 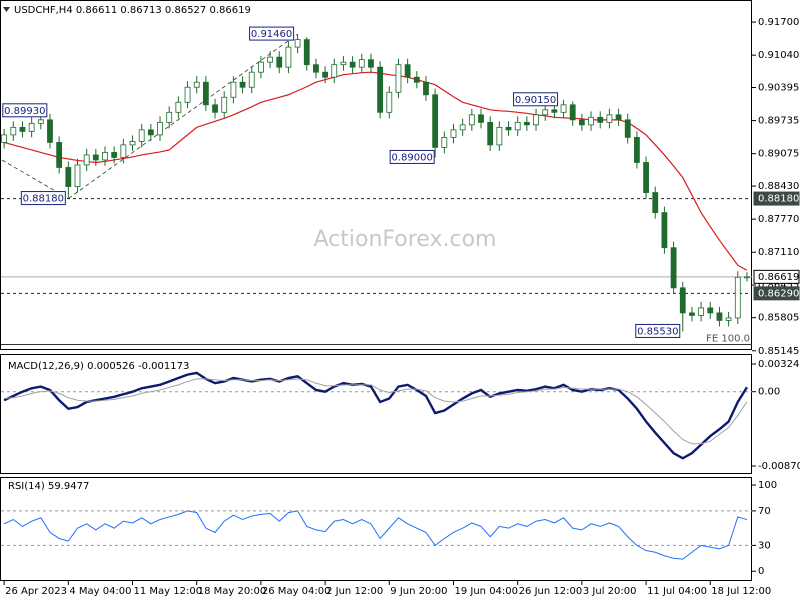 I want to click on x-tick-label: 11 Jul 04:00, so click(x=677, y=591).